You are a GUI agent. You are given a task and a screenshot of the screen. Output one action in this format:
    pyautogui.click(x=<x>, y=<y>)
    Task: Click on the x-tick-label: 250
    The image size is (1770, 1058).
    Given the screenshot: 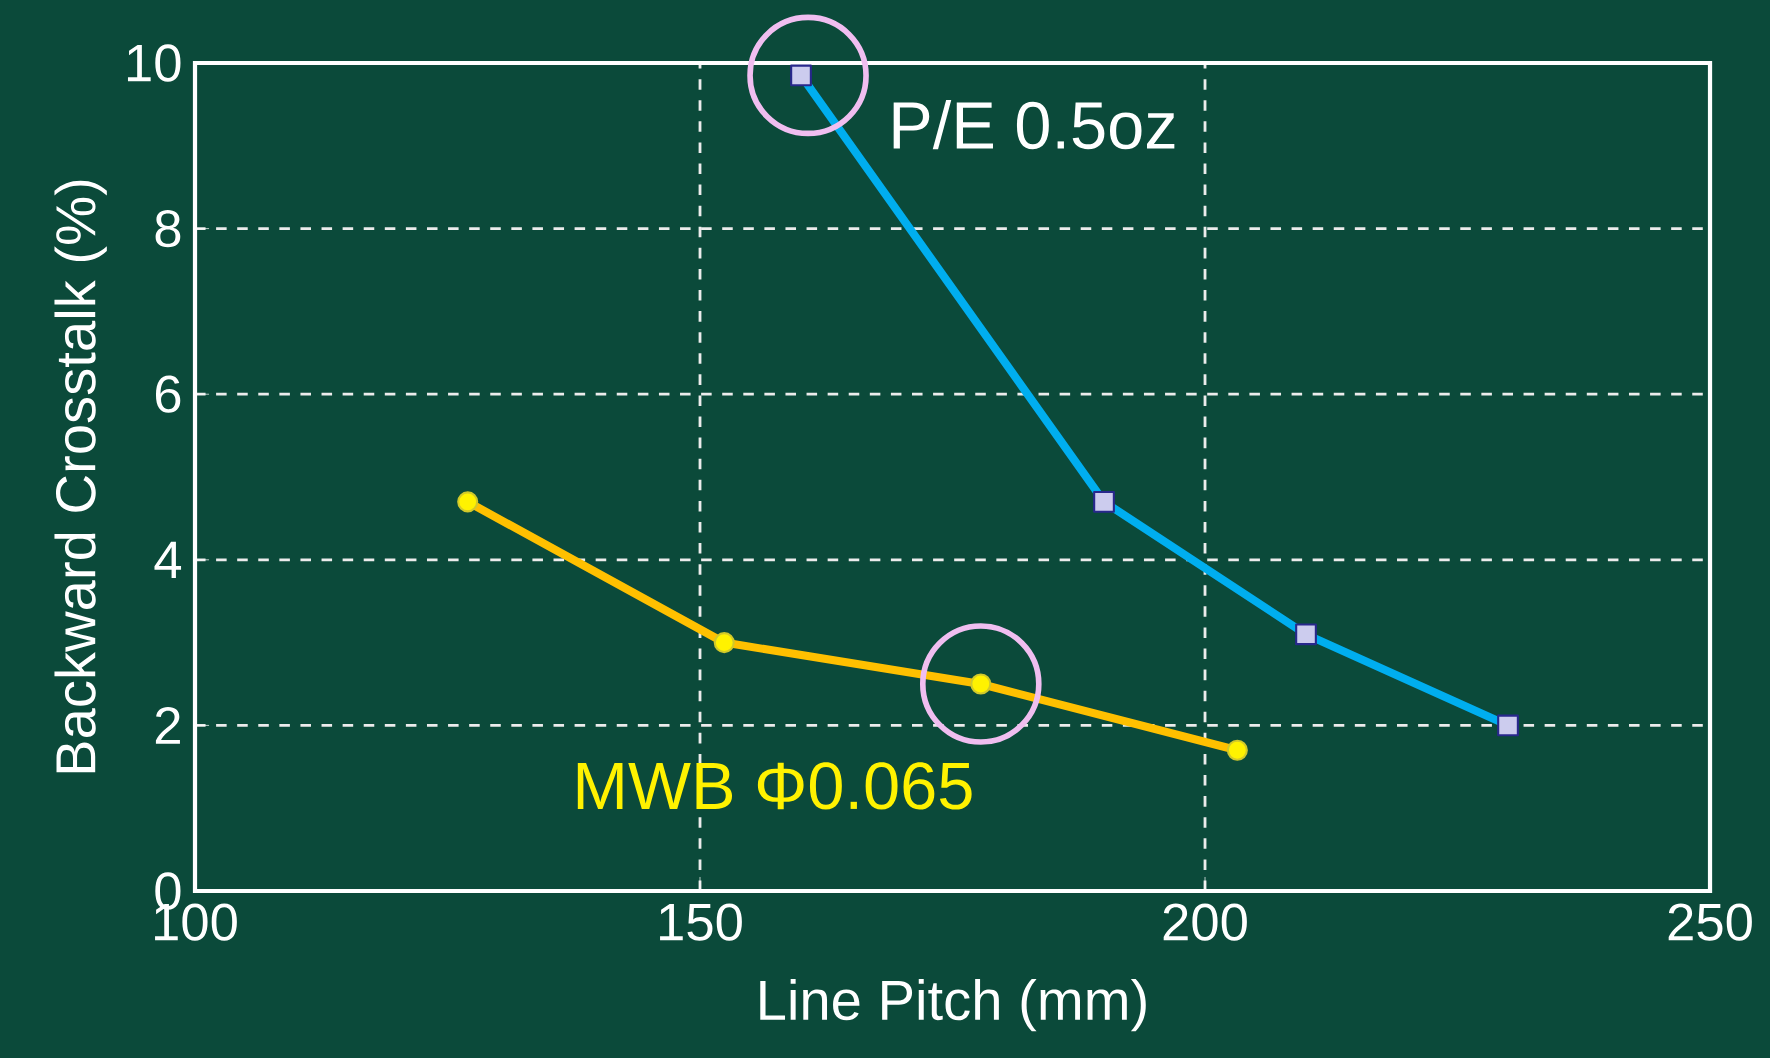 What is the action you would take?
    pyautogui.click(x=1710, y=922)
    